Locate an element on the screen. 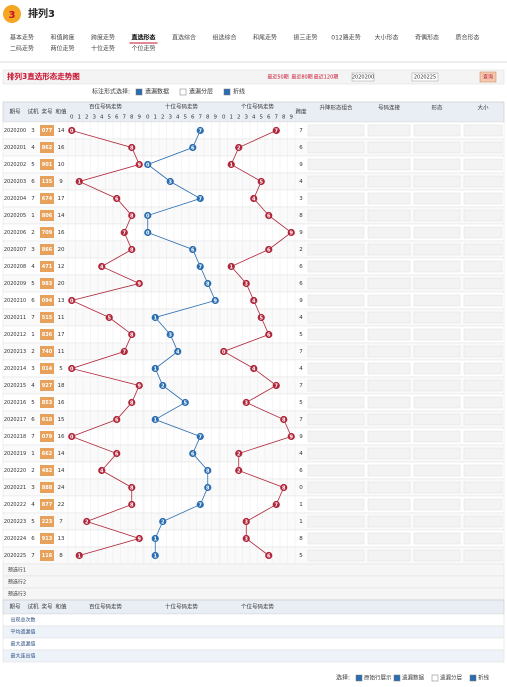 This screenshot has height=687, width=507. digit-header: 0 is located at coordinates (224, 118).